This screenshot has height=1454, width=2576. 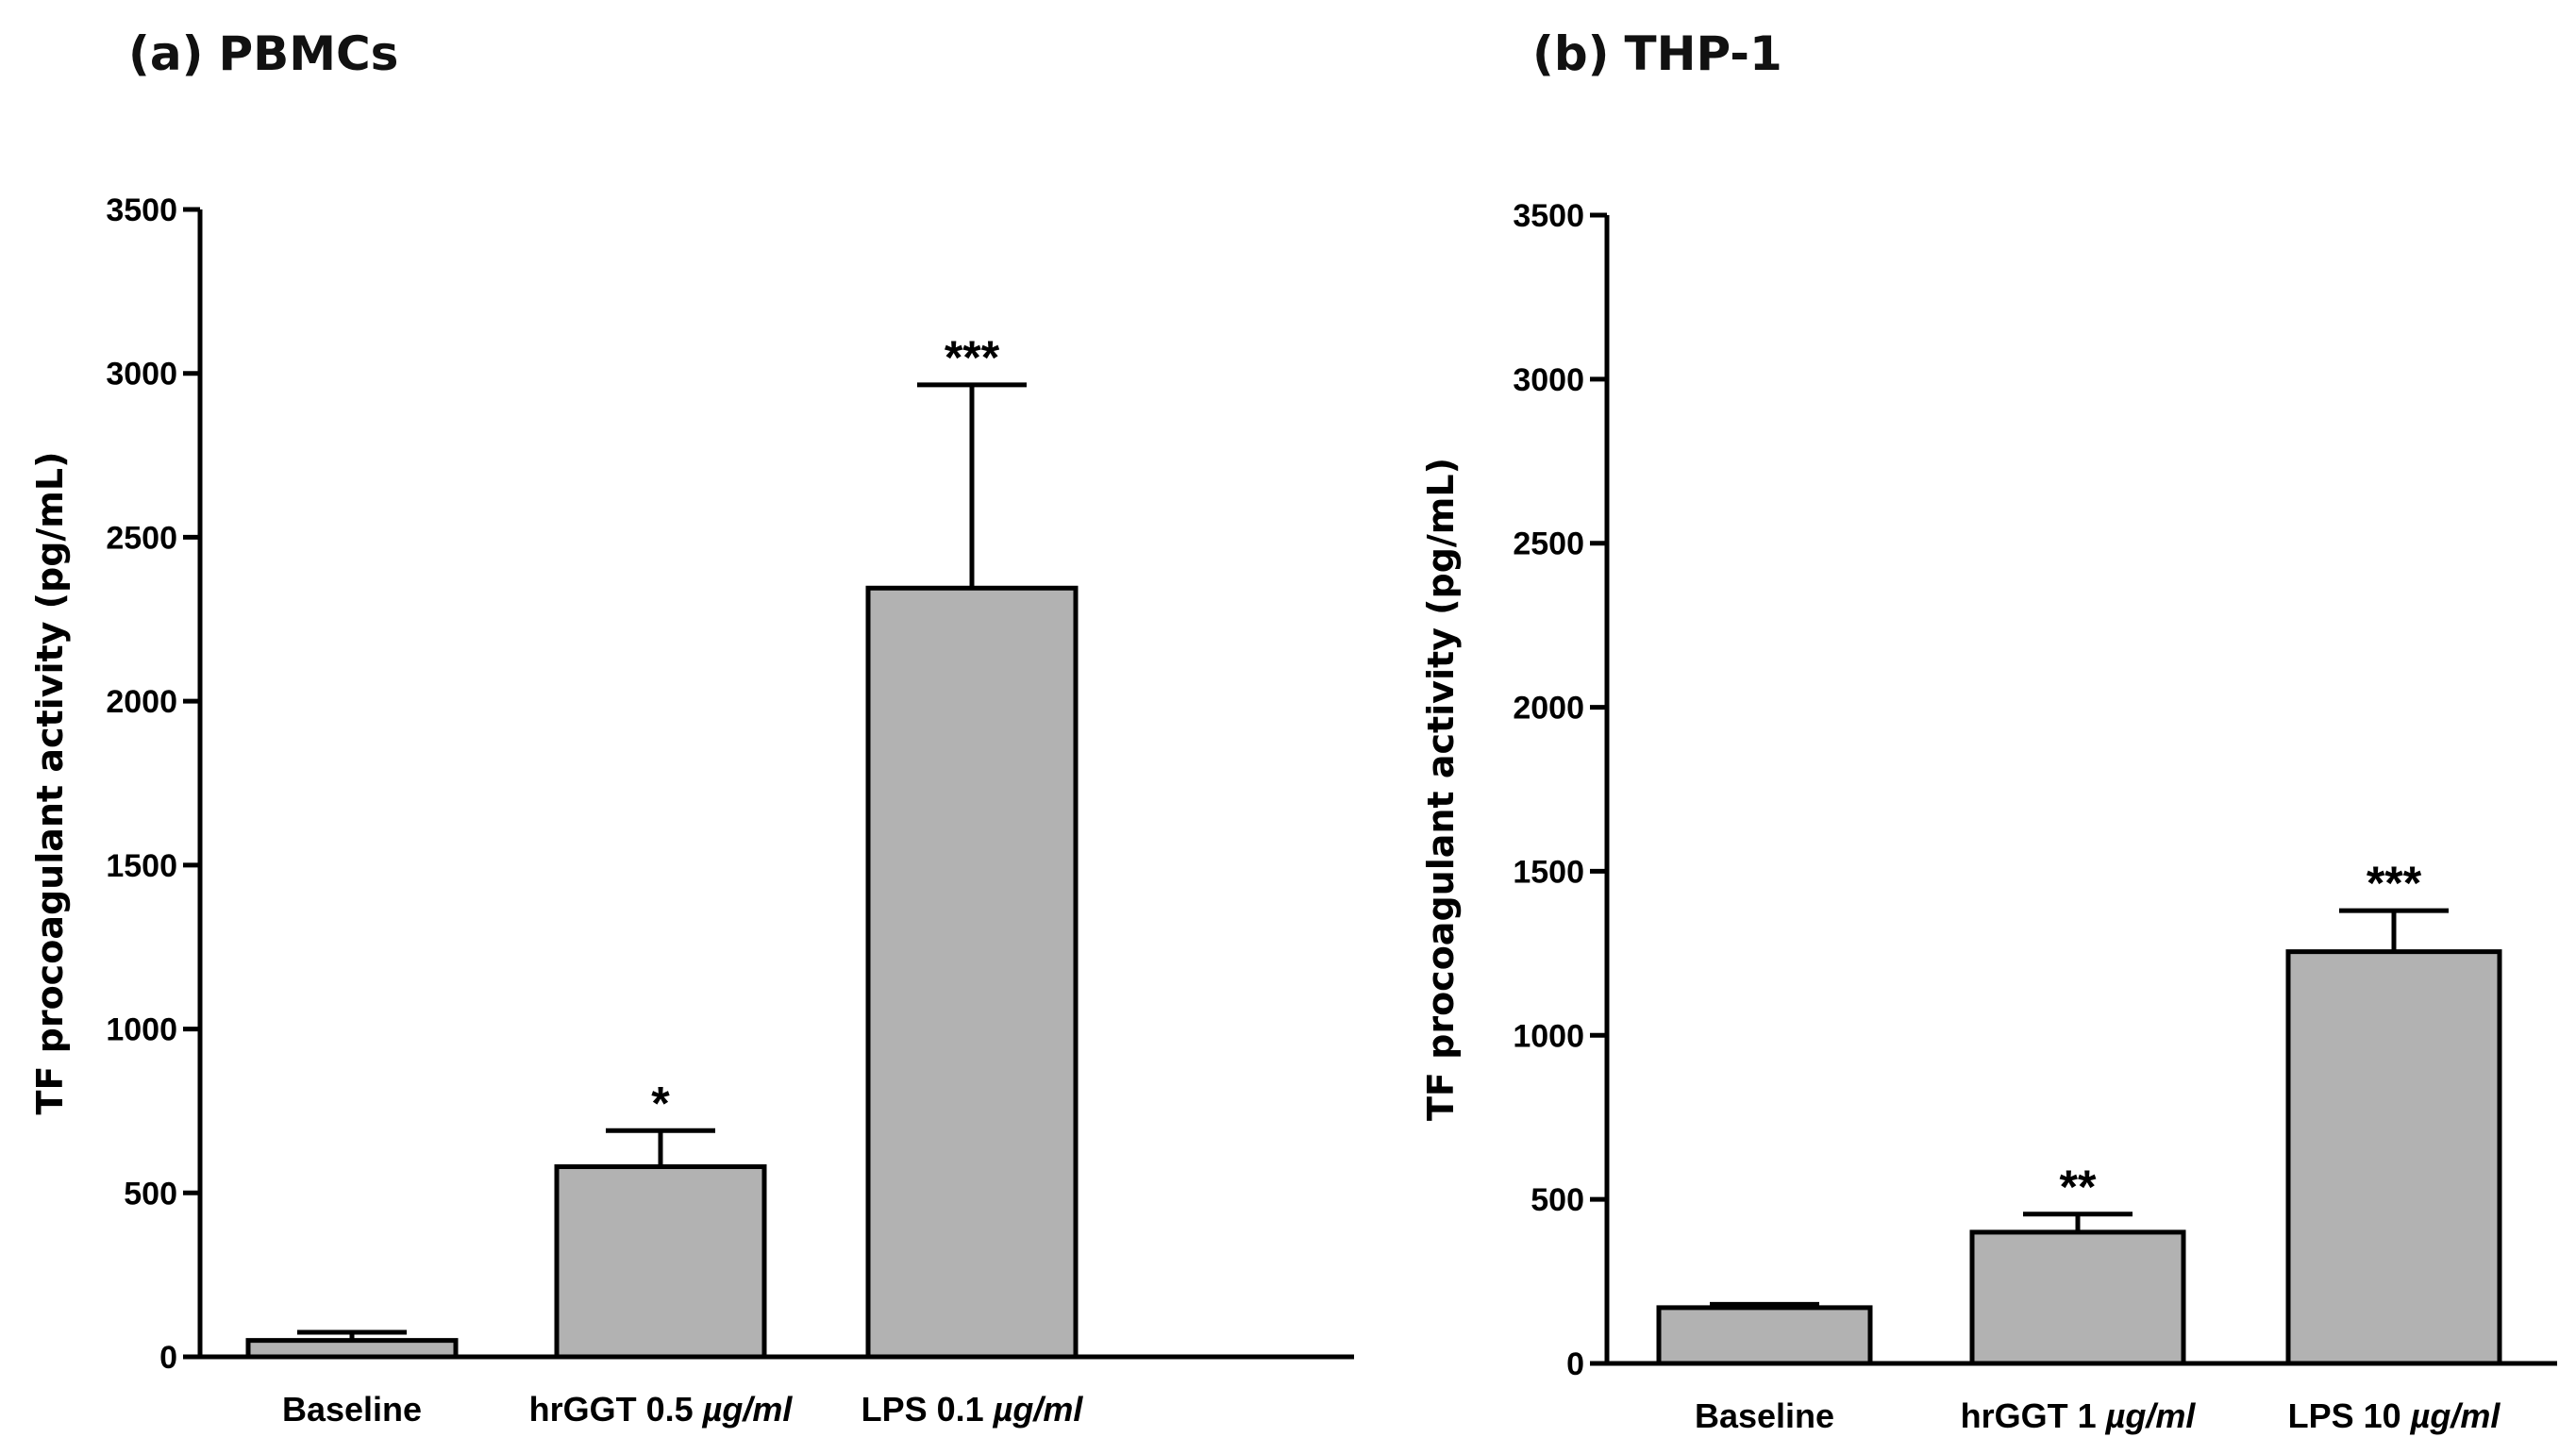 I want to click on significance-marker: *, so click(x=660, y=1103).